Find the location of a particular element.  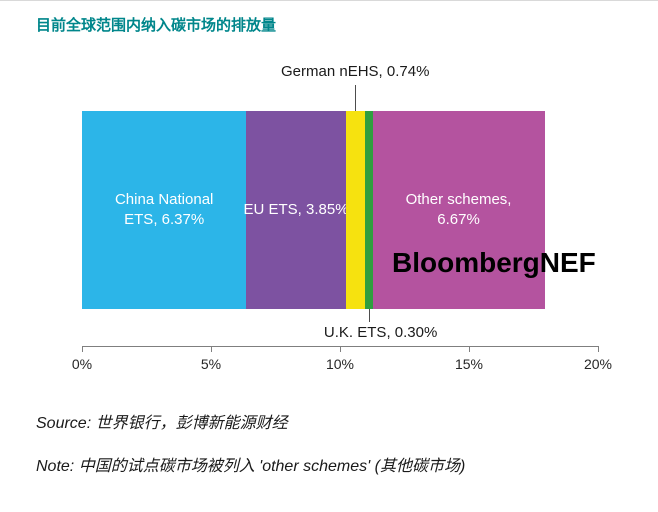

x-axis-tick-label: 10% is located at coordinates (340, 364).